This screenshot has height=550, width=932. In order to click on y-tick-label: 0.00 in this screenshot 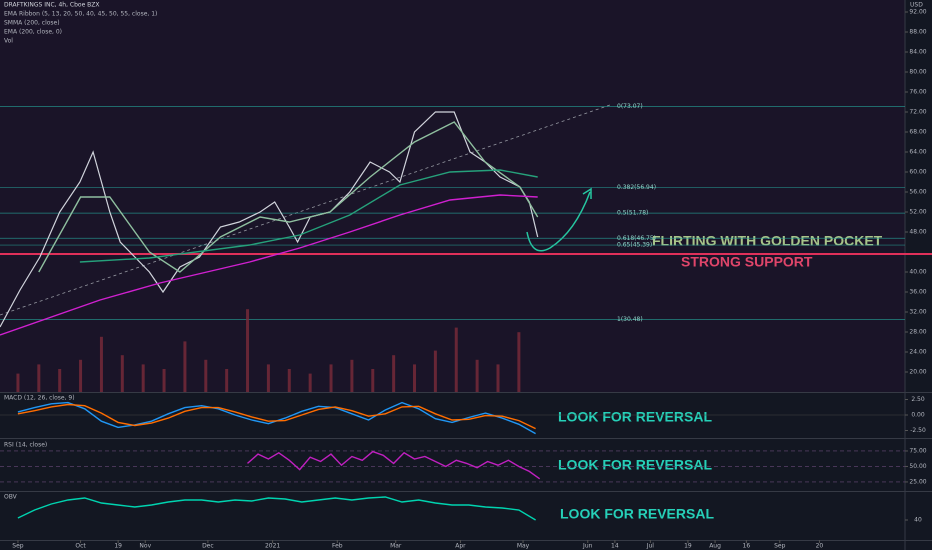, I will do `click(918, 415)`.